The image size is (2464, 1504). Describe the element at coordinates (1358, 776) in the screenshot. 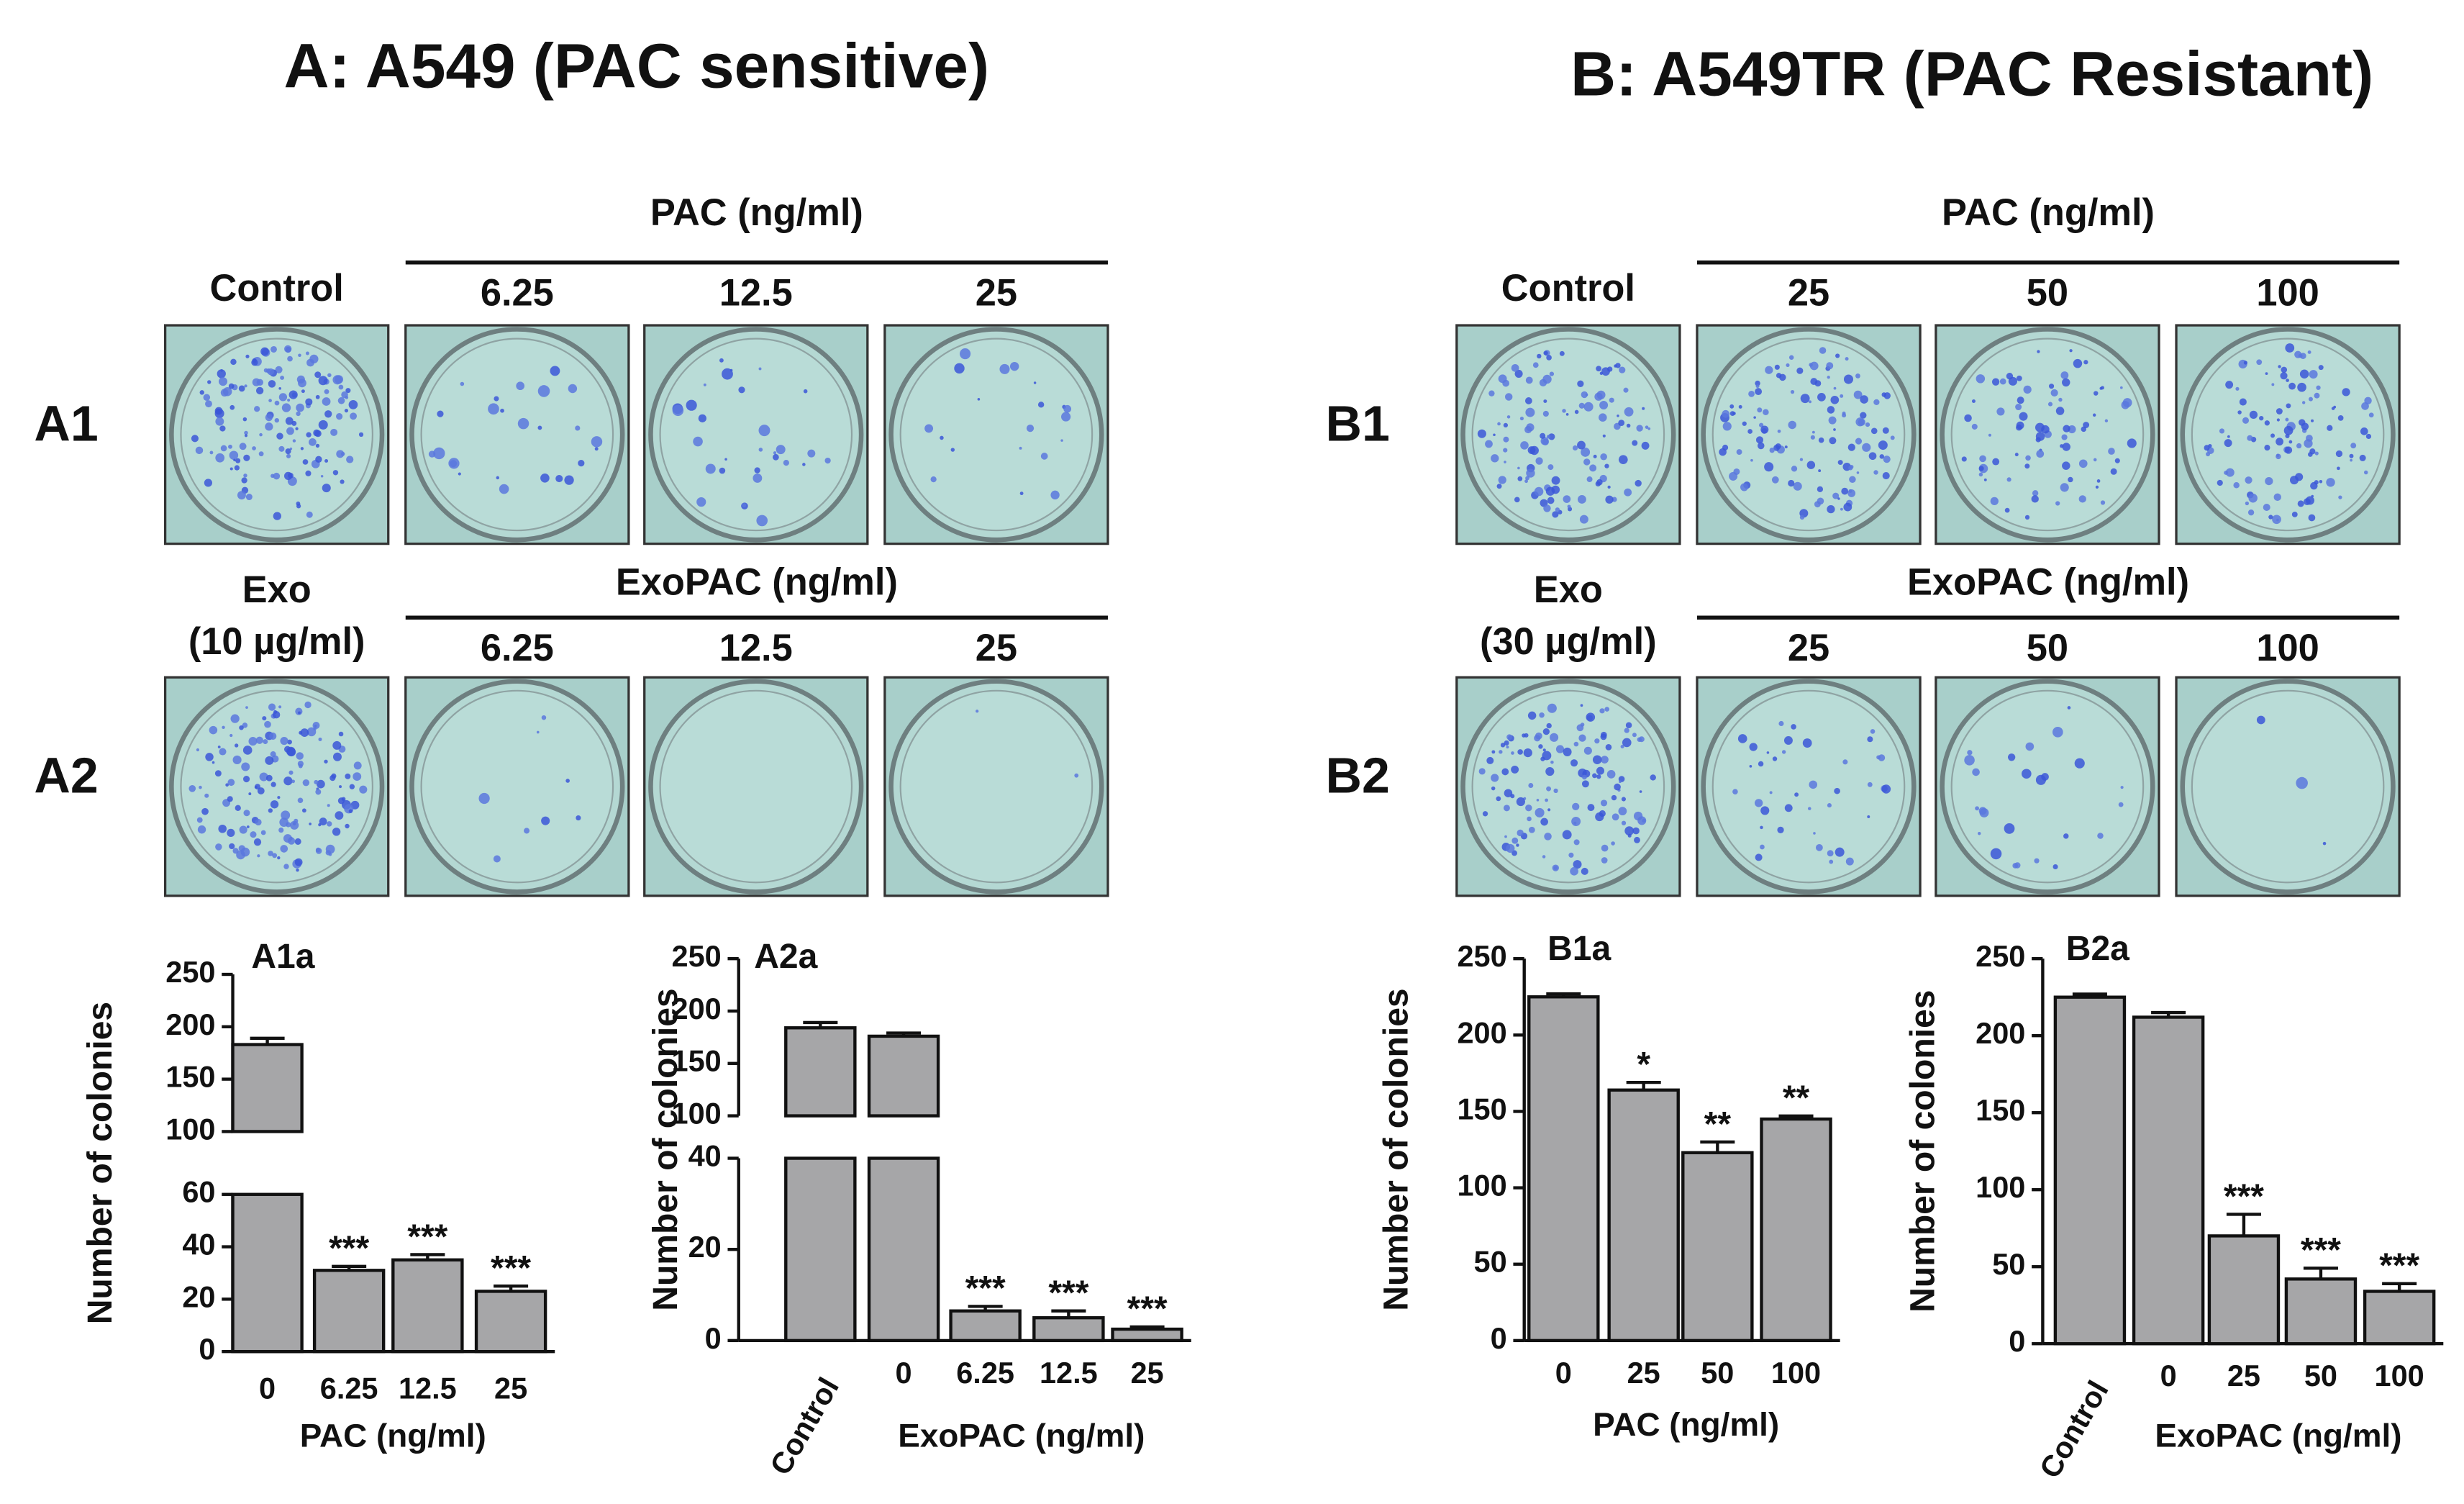

I see `row-label: B2` at that location.